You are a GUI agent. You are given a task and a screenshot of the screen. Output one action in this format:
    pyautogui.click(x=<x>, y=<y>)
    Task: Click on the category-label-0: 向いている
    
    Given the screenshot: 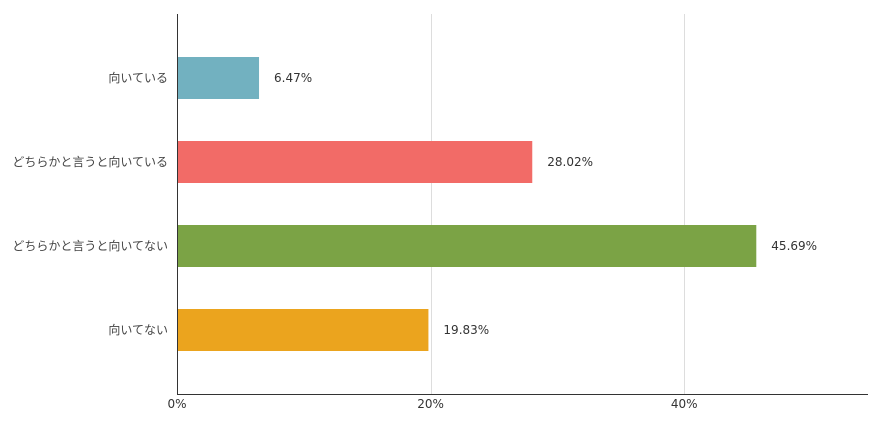 What is the action you would take?
    pyautogui.click(x=138, y=77)
    